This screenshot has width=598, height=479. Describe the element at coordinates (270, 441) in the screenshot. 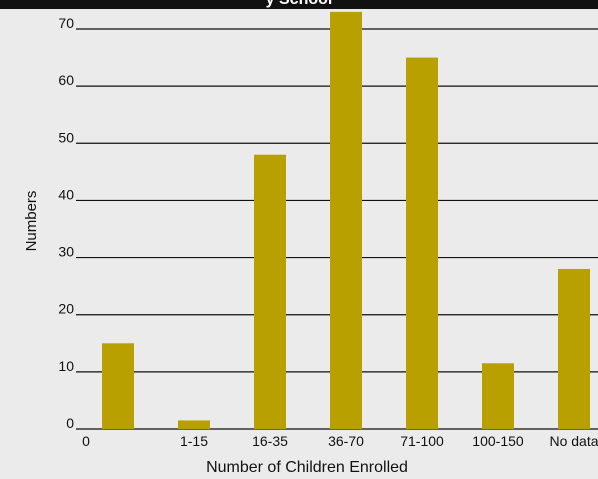

I see `x-tick-label: 16-35` at that location.